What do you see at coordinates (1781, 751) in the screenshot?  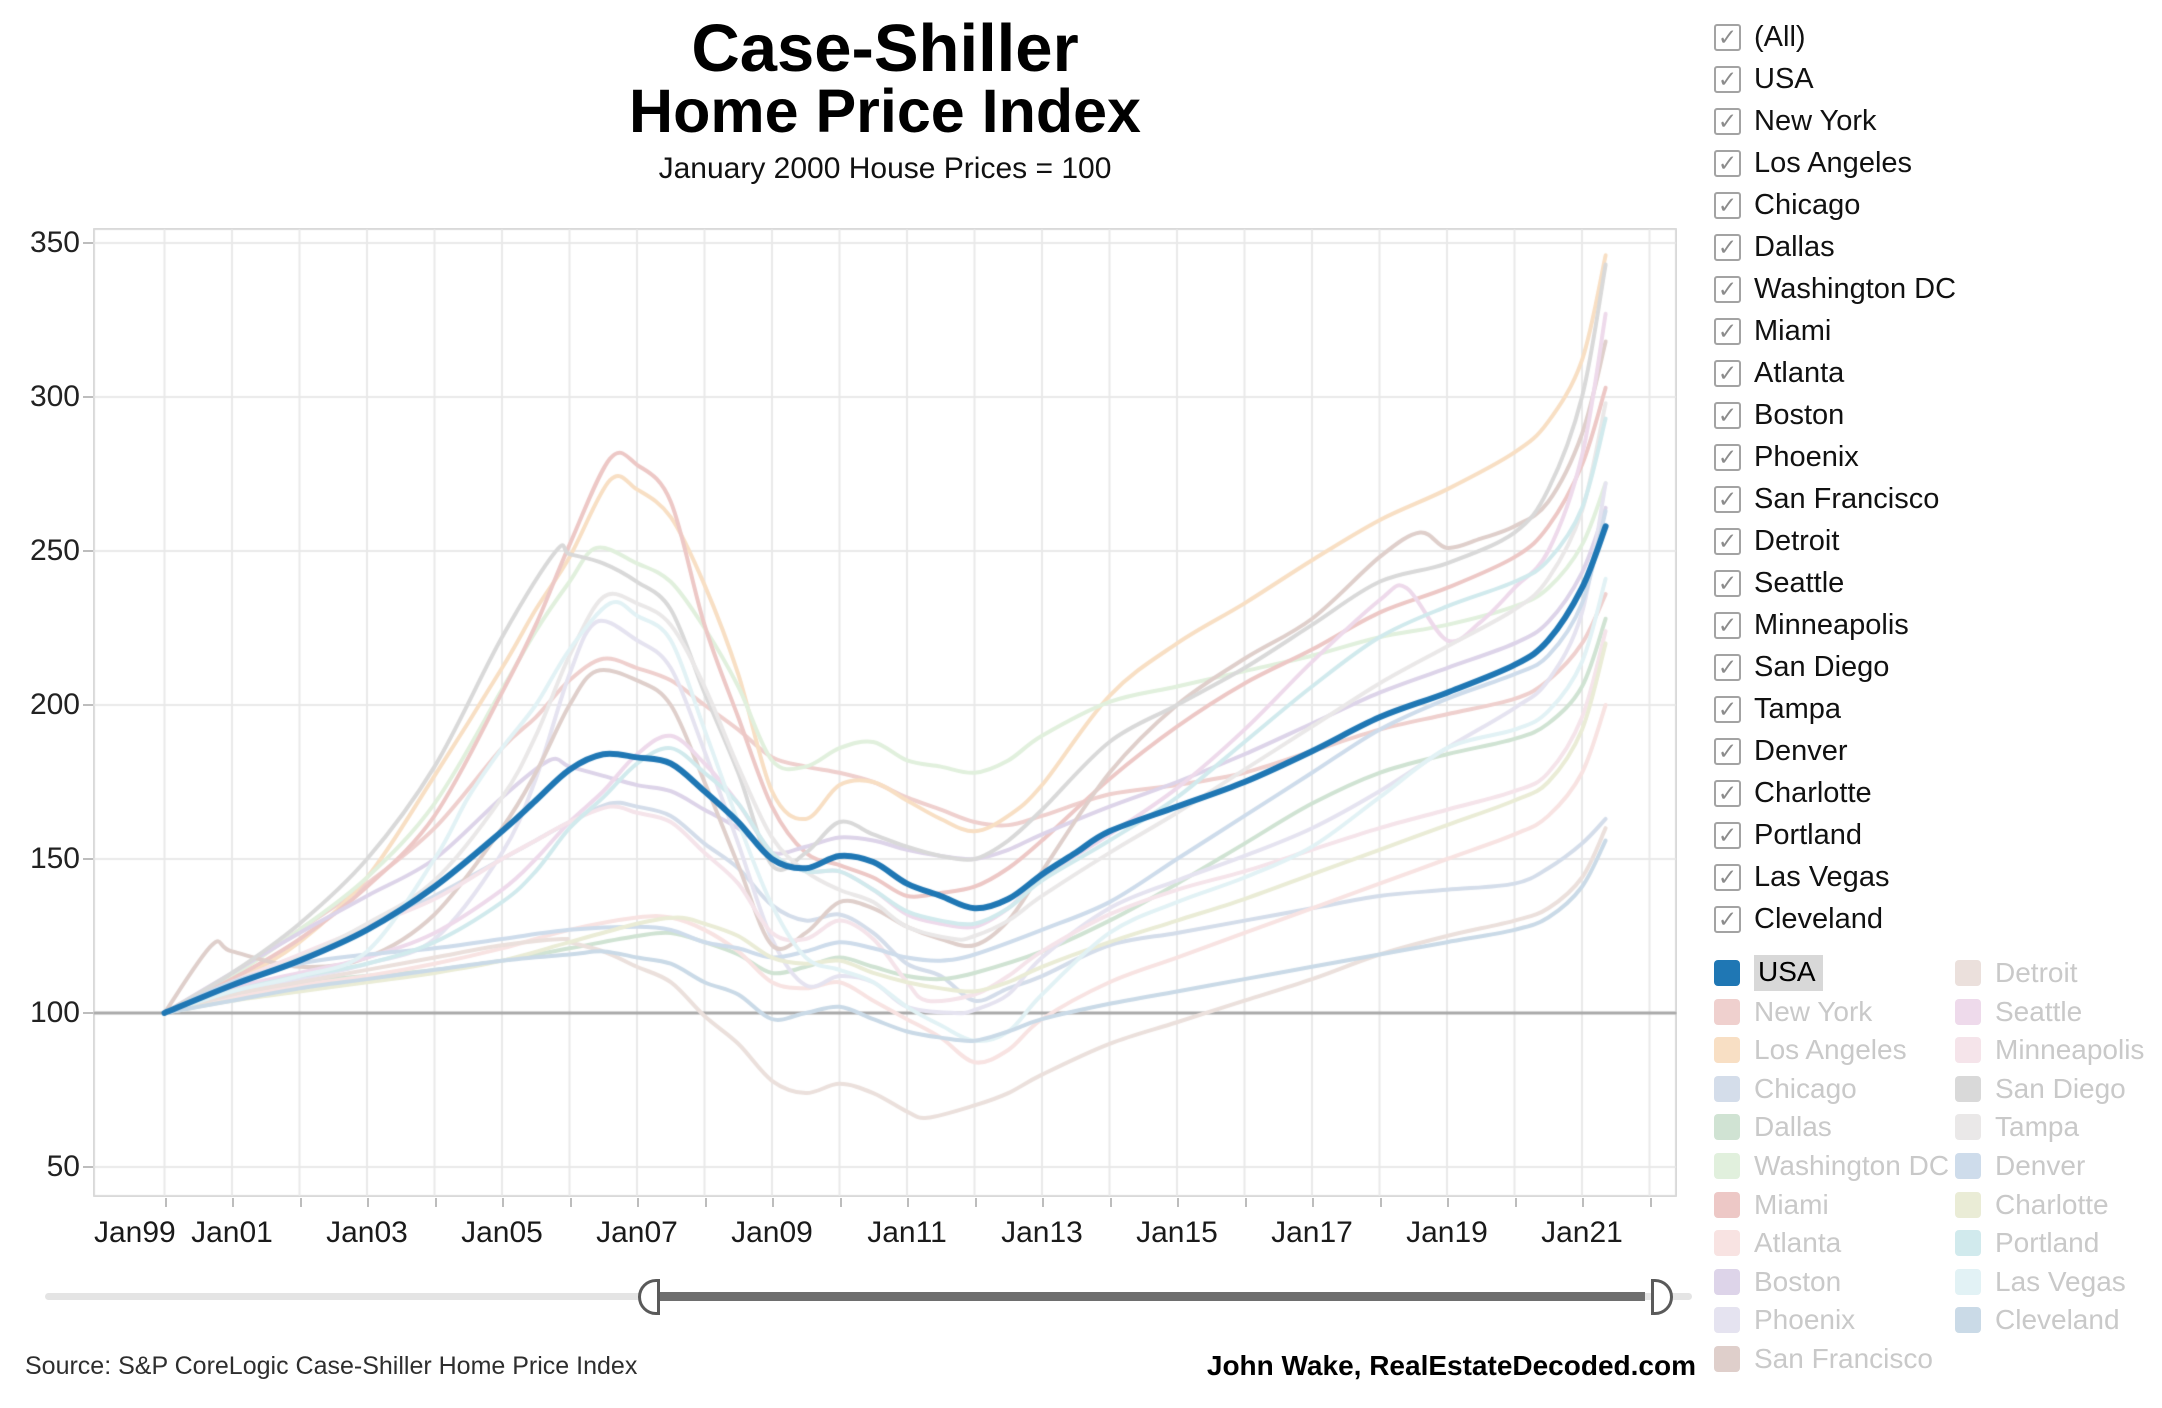 I see `filter-item-denver: ✓ Denver` at bounding box center [1781, 751].